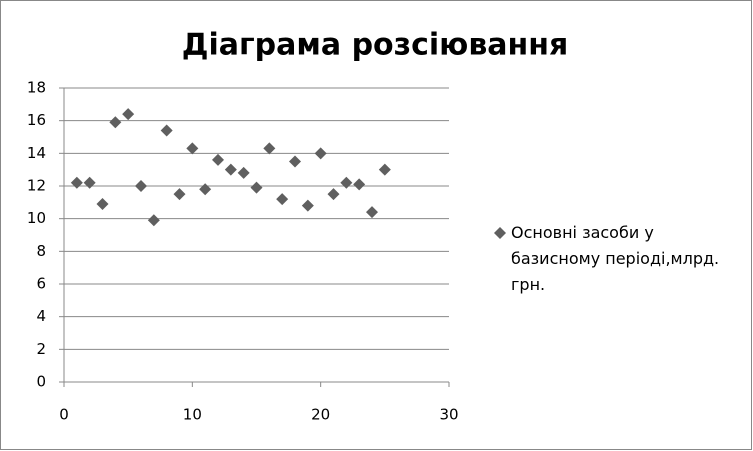  I want to click on y-tick-label: 2, so click(41, 349).